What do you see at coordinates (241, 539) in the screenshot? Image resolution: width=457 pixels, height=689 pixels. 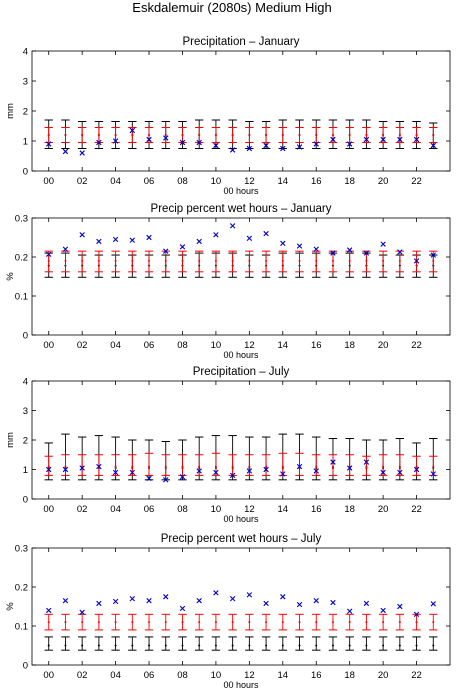 I see `chart-title: Precip percent wet hours – July` at bounding box center [241, 539].